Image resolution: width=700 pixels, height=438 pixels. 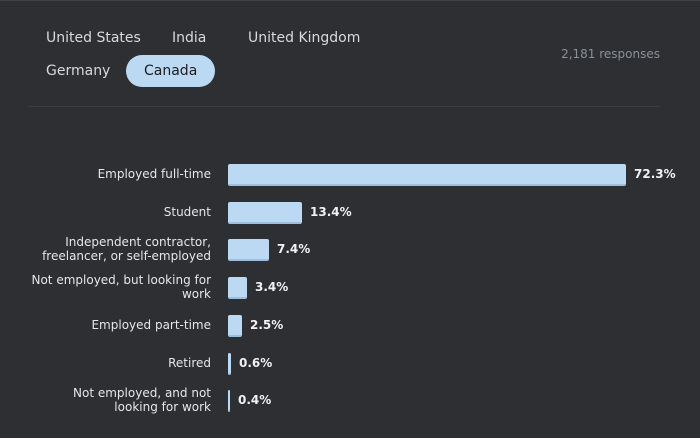 What do you see at coordinates (142, 400) in the screenshot?
I see `category-label: Not employed, and not looking for work` at bounding box center [142, 400].